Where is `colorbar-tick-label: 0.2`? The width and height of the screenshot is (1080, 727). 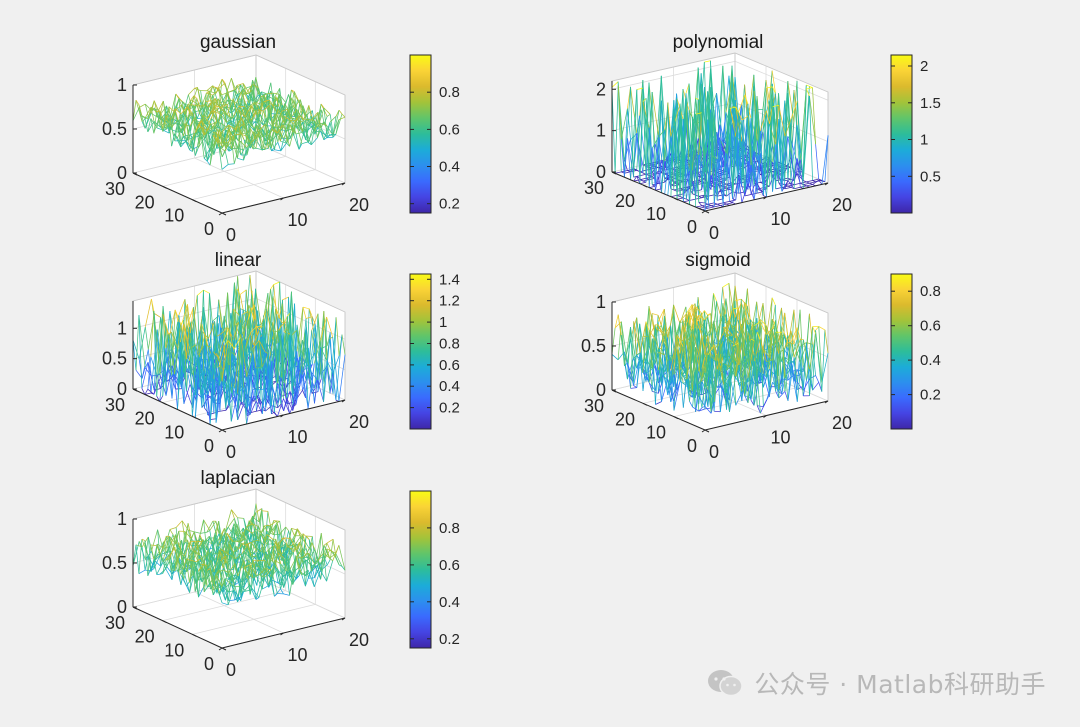 colorbar-tick-label: 0.2 is located at coordinates (449, 408).